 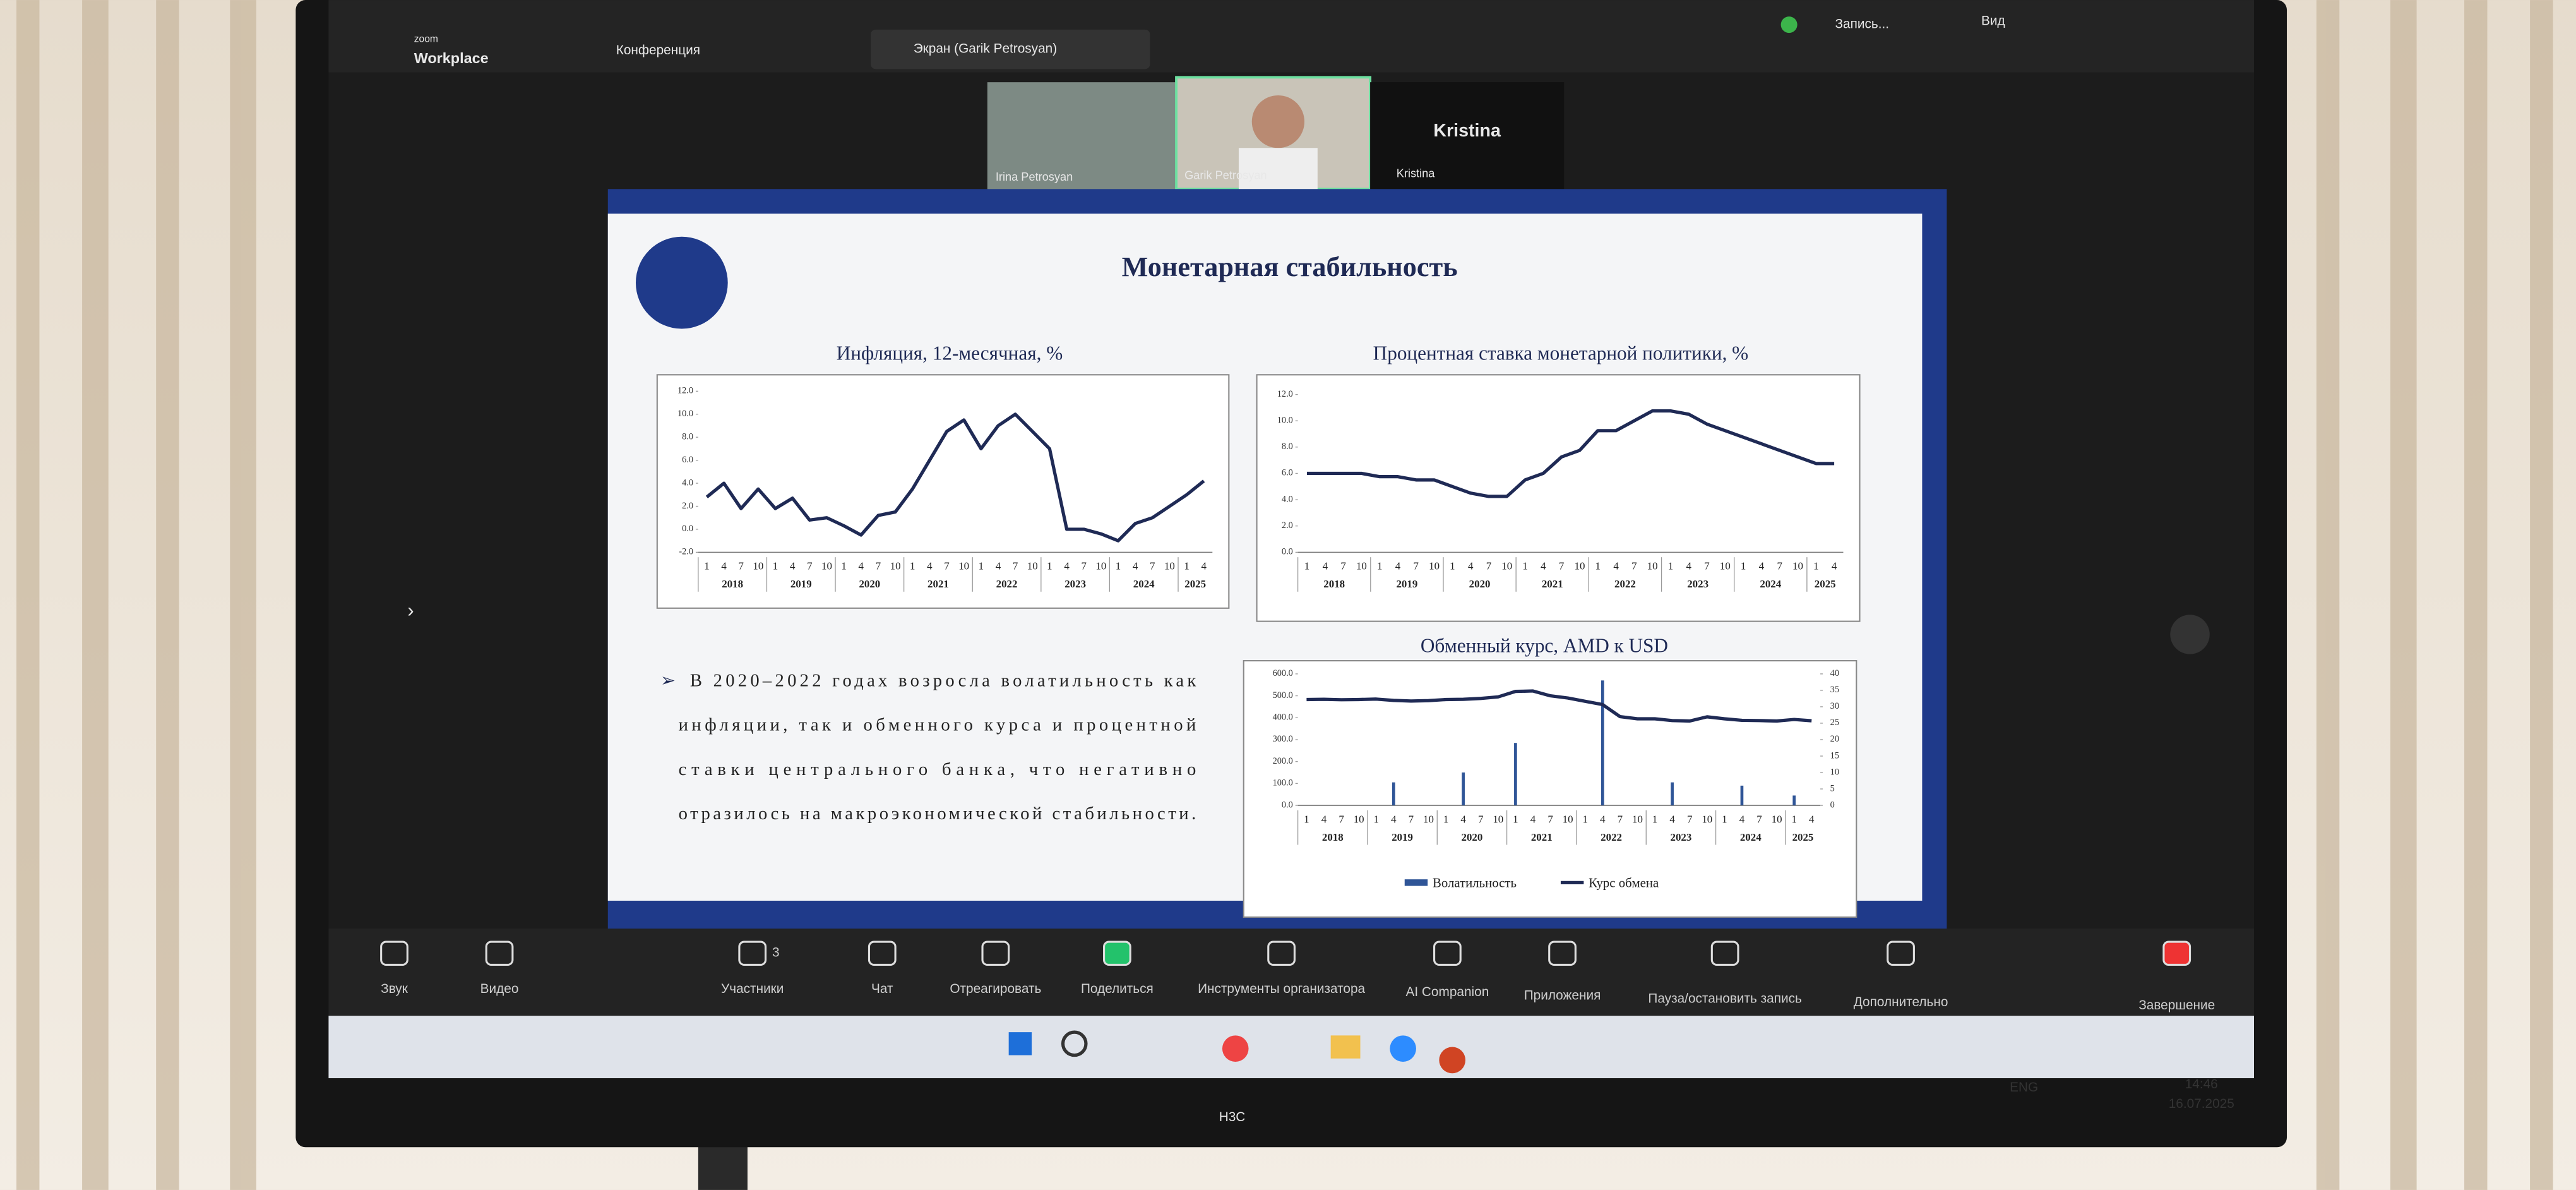 What do you see at coordinates (1467, 131) in the screenshot?
I see `participant-tile-name: Kristina` at bounding box center [1467, 131].